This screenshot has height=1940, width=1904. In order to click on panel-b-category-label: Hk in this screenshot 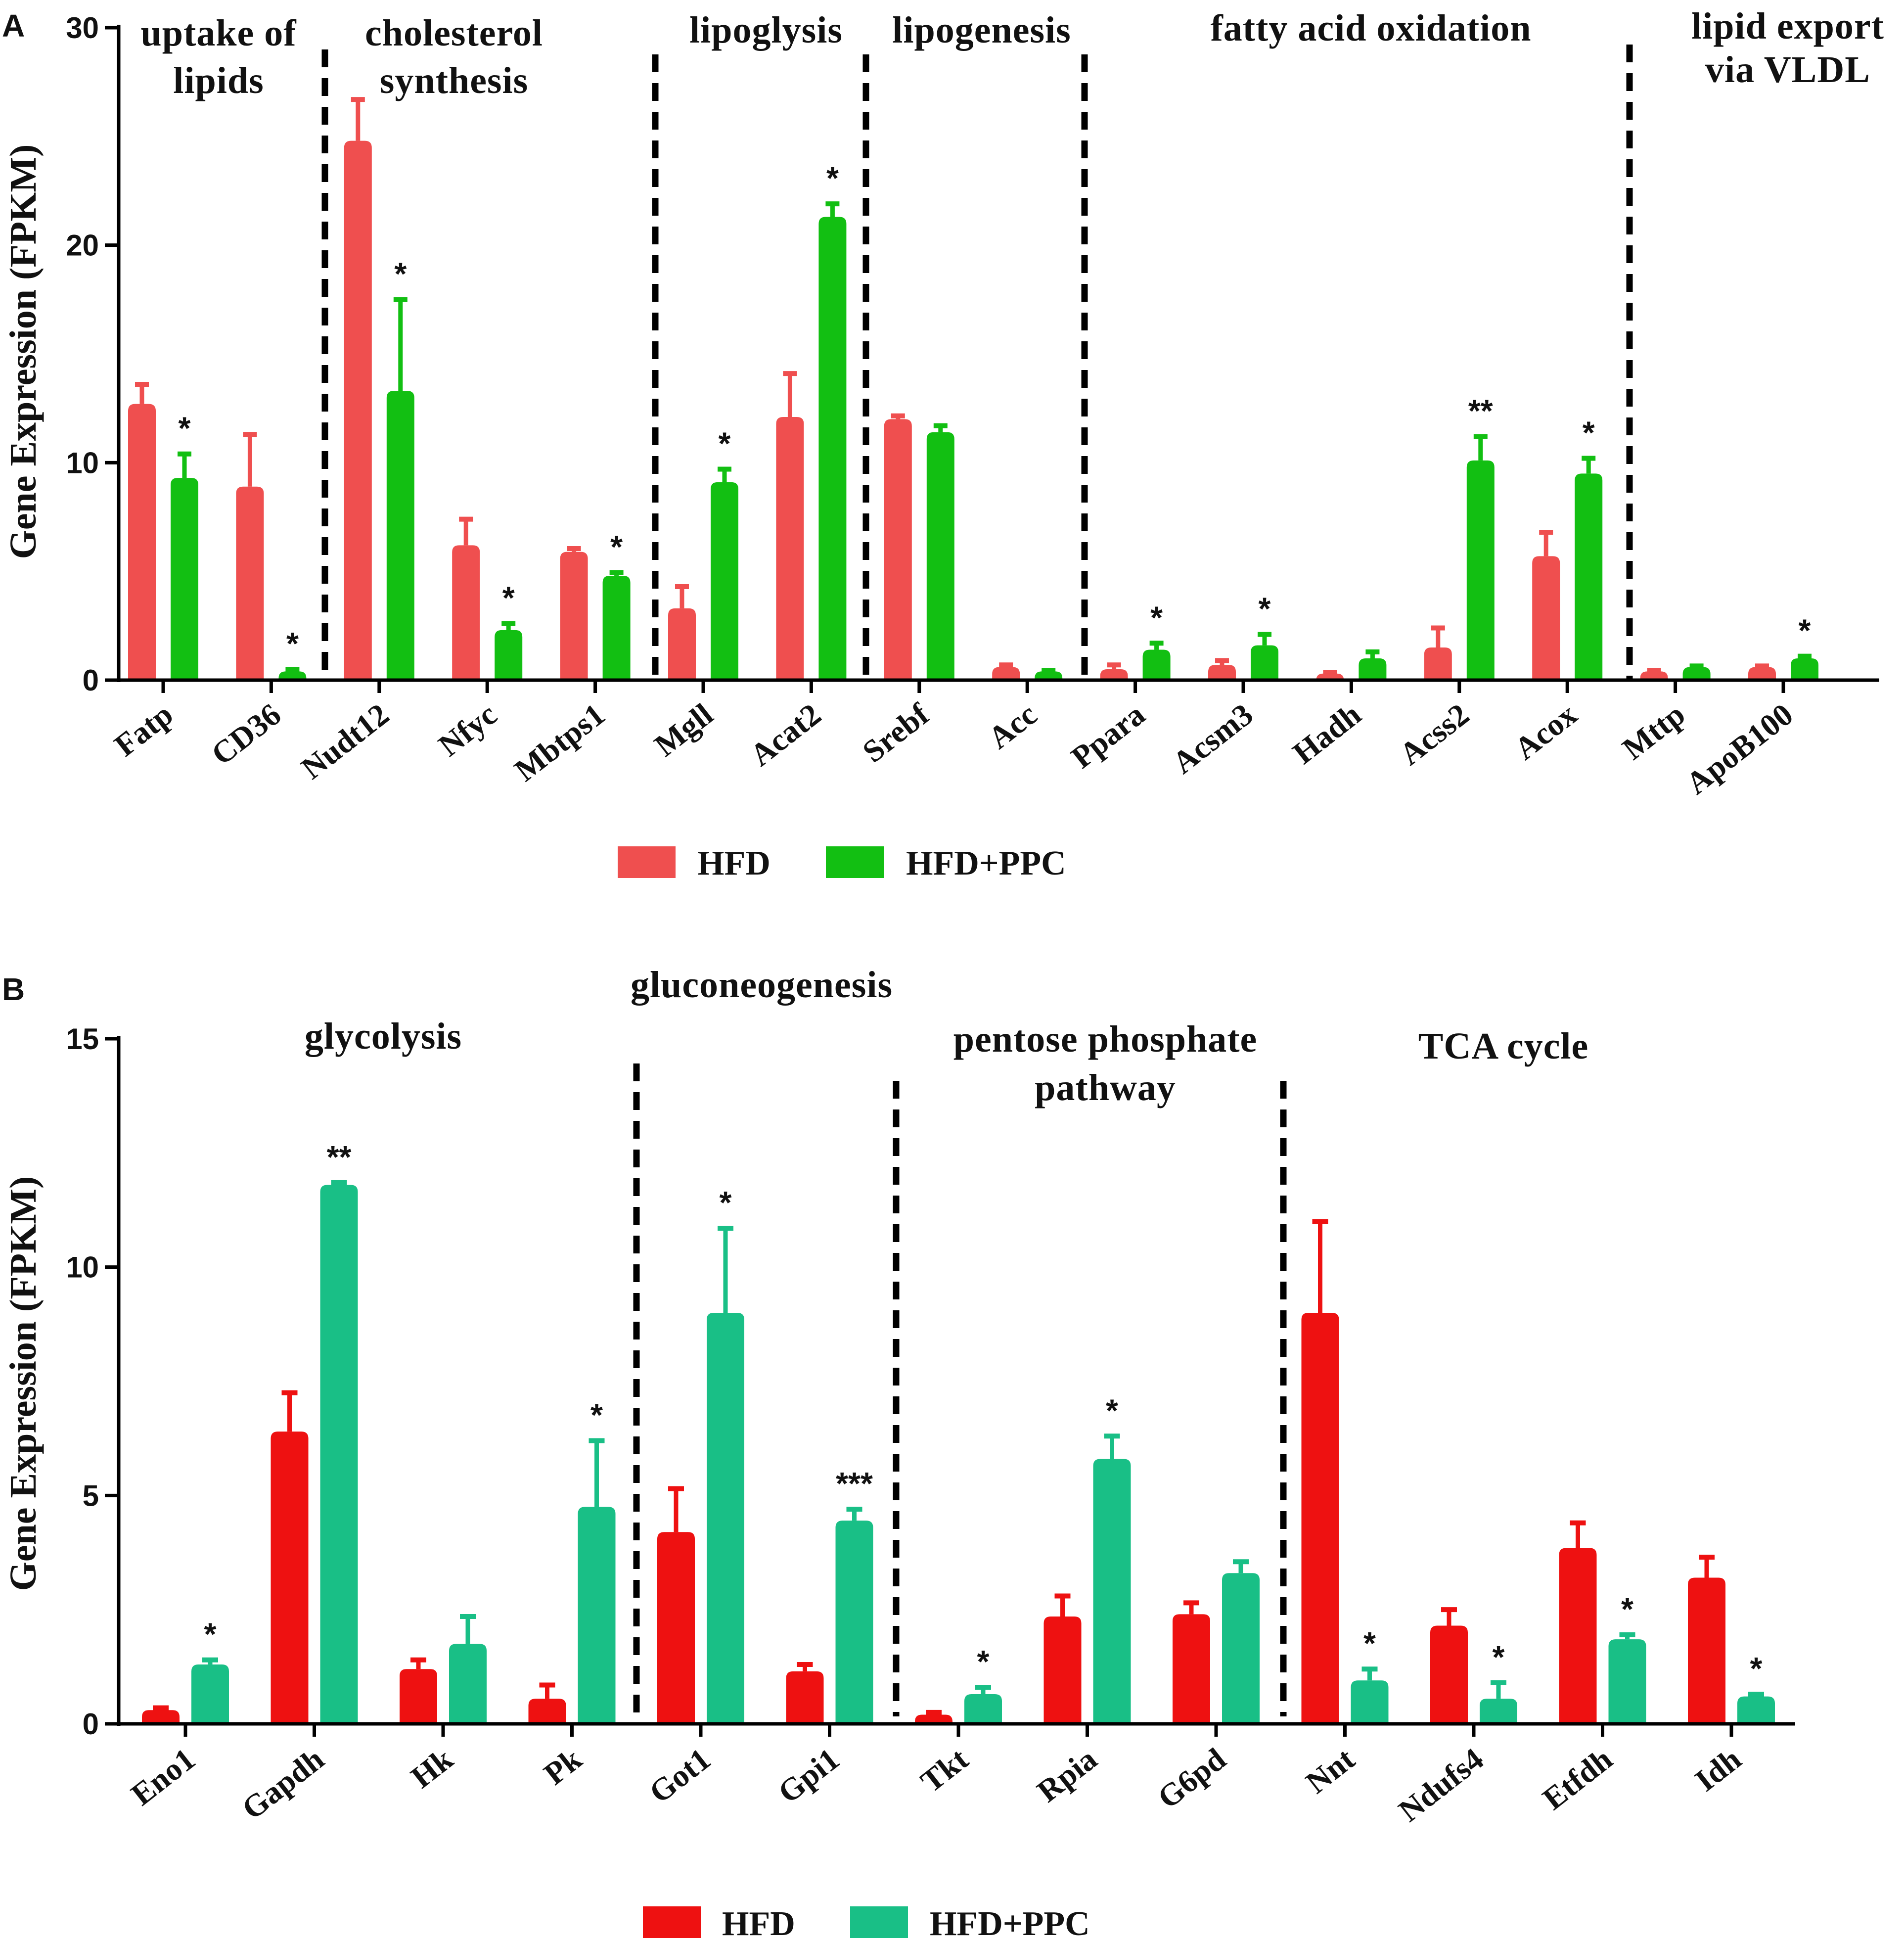, I will do `click(432, 1768)`.